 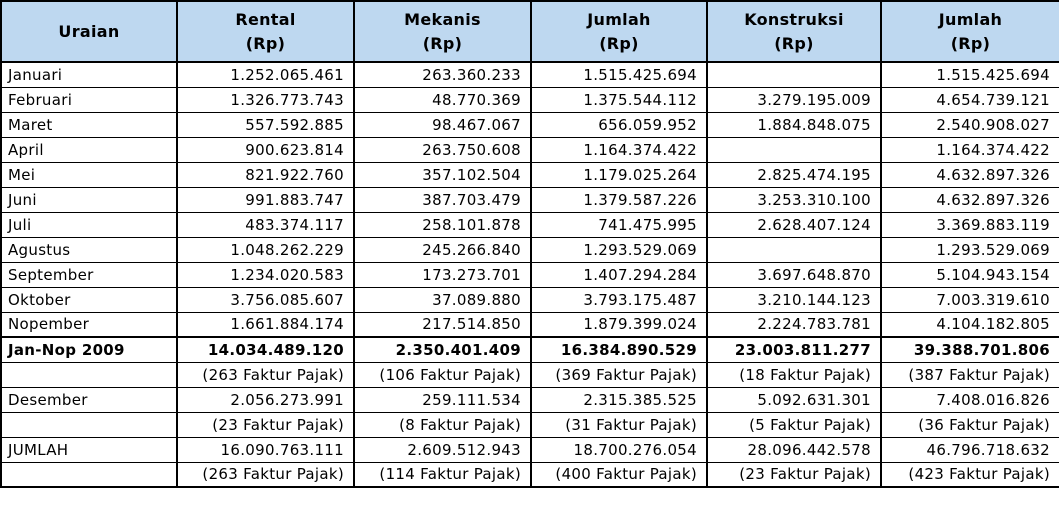 I want to click on value-cell: (114 Faktur Pajak), so click(x=442, y=474).